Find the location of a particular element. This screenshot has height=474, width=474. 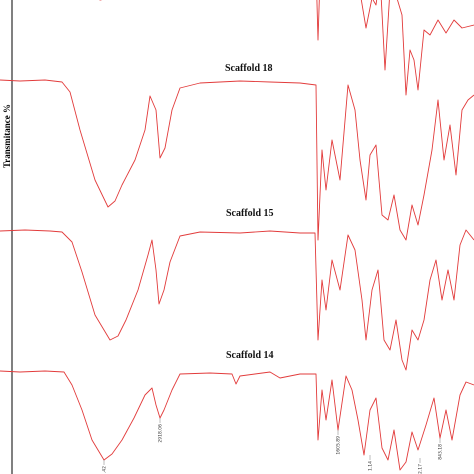

peak-label-4: 843.18 is located at coordinates (441, 452).